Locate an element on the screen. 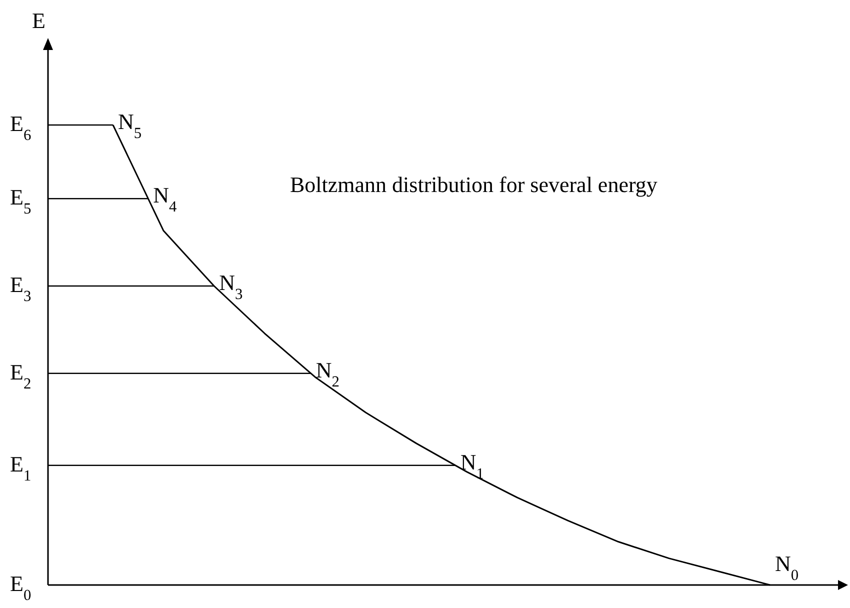  annotation: N$_{3}$ is located at coordinates (231, 286).